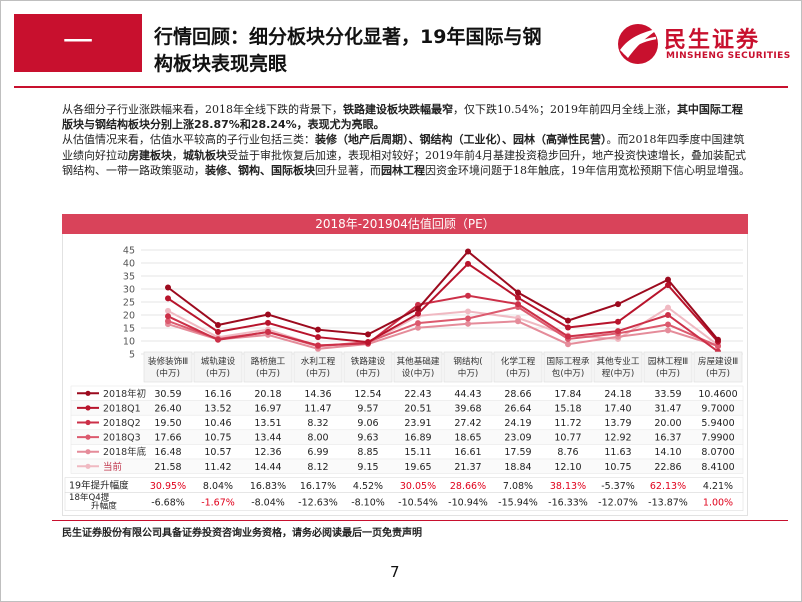  I want to click on summary-cell: 16.83%, so click(268, 486).